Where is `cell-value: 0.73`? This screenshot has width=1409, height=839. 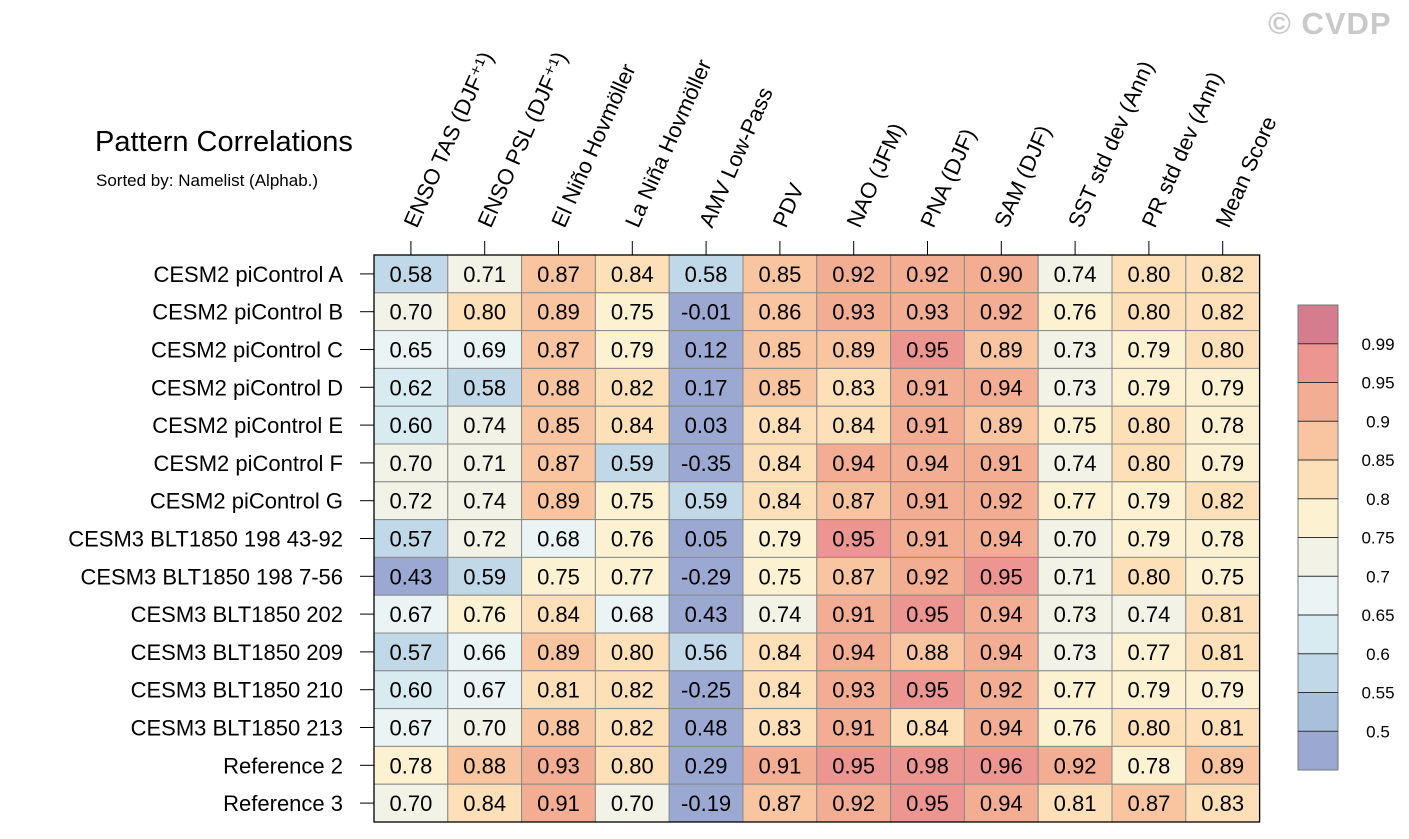
cell-value: 0.73 is located at coordinates (1075, 652).